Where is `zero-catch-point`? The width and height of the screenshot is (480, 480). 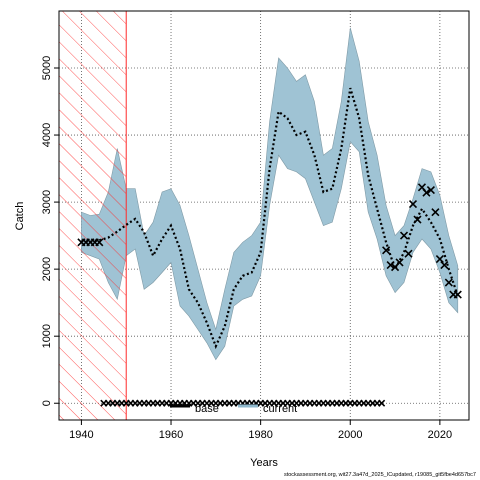
zero-catch-point is located at coordinates (382, 403).